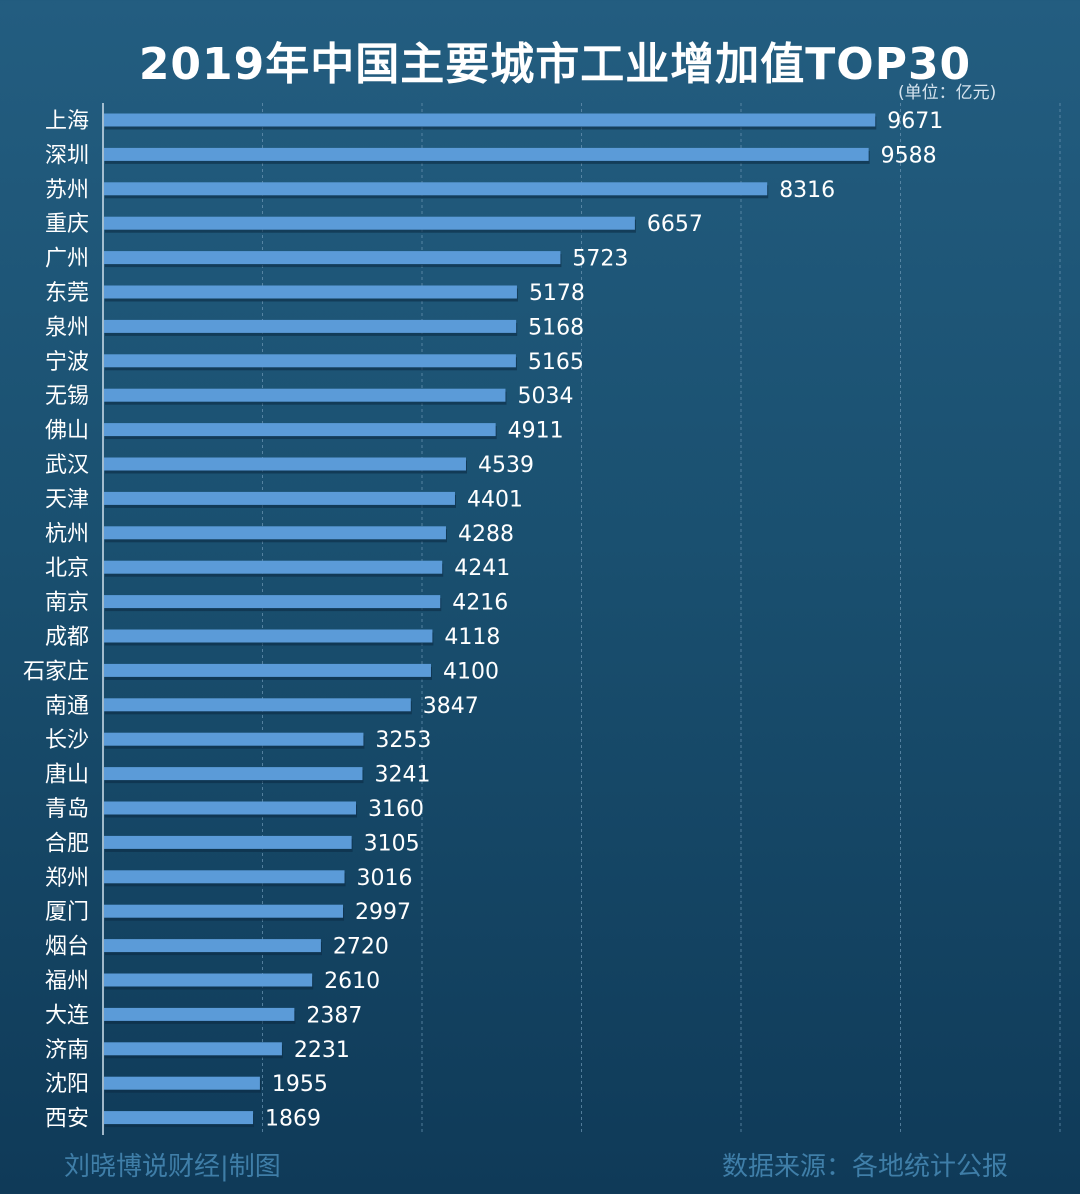 The height and width of the screenshot is (1194, 1080). I want to click on value-label: 5168, so click(556, 327).